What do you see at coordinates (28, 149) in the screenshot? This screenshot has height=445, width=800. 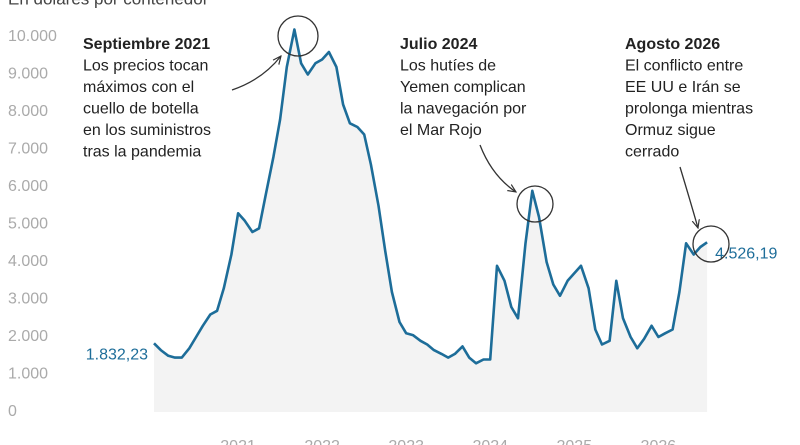 I see `y-tick-label: 7.000` at bounding box center [28, 149].